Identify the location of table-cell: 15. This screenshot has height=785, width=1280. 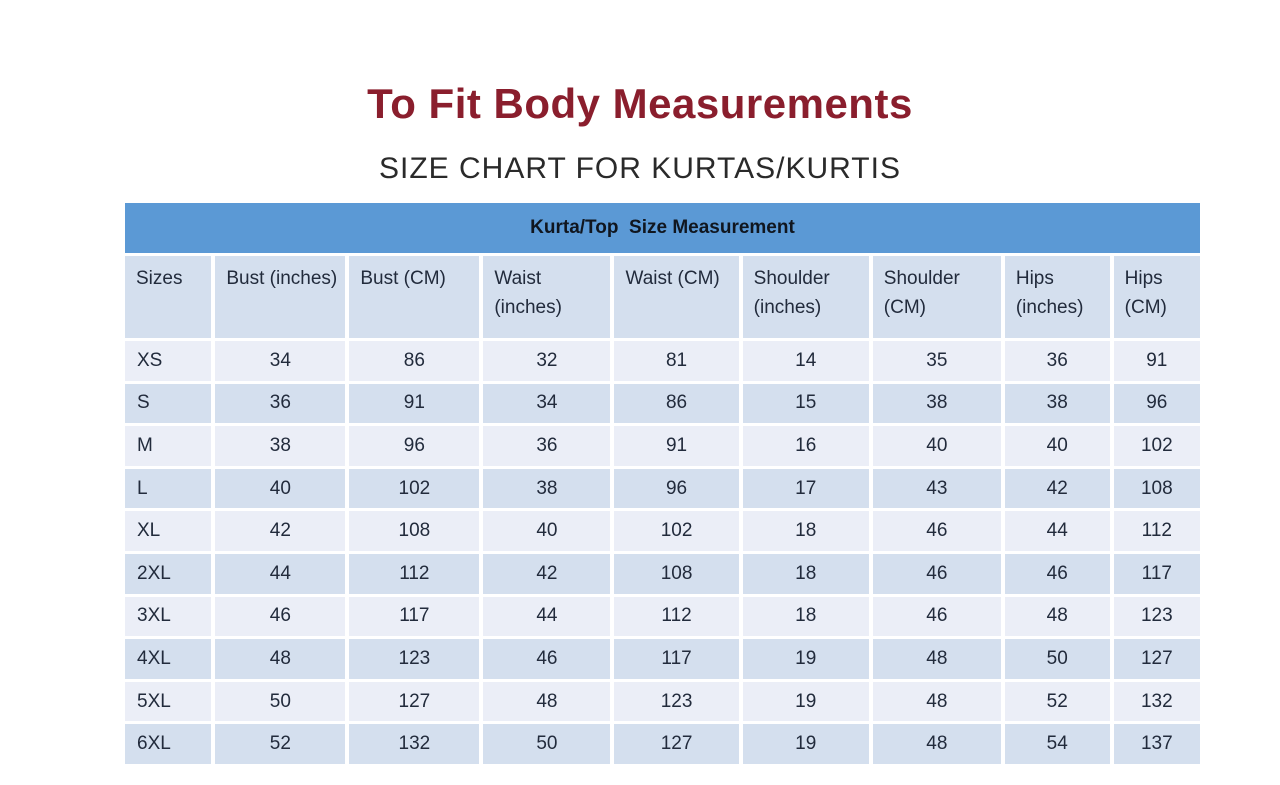
(805, 403).